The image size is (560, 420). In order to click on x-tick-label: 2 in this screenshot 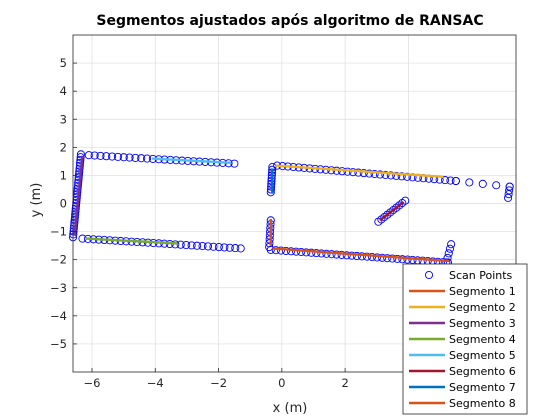, I will do `click(344, 383)`.